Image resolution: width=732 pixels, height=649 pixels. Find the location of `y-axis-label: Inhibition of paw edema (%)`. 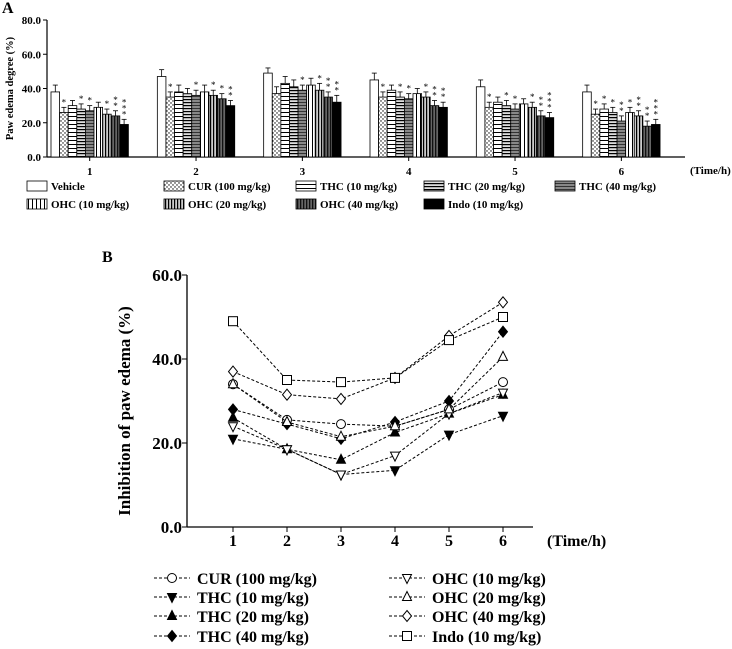

y-axis-label: Inhibition of paw edema (%) is located at coordinates (124, 411).